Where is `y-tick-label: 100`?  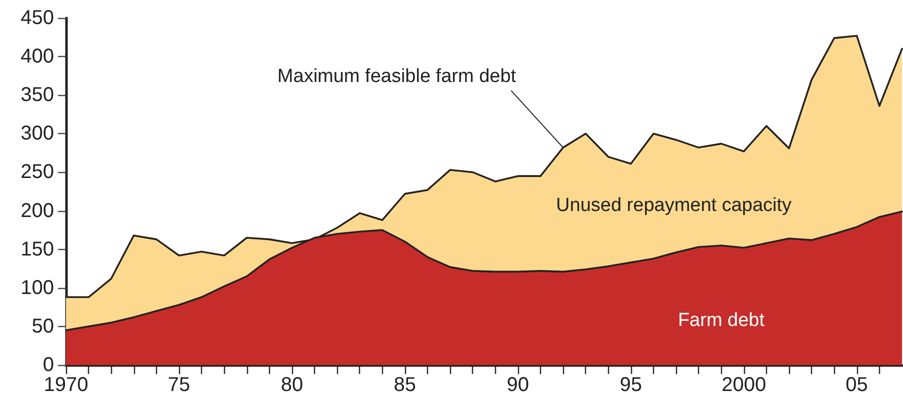
y-tick-label: 100 is located at coordinates (37, 287).